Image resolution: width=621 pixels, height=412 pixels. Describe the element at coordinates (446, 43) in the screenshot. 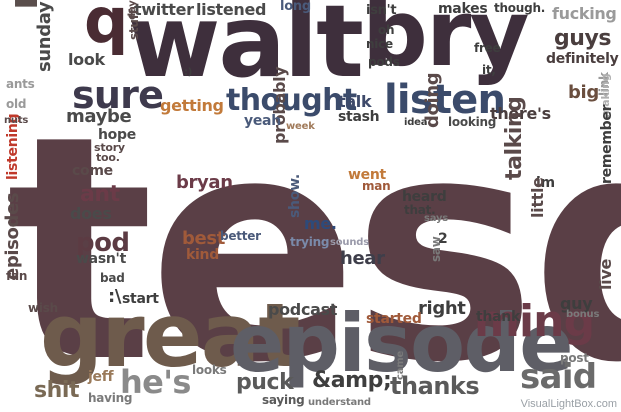

I see `word-cloud-word: bry` at that location.